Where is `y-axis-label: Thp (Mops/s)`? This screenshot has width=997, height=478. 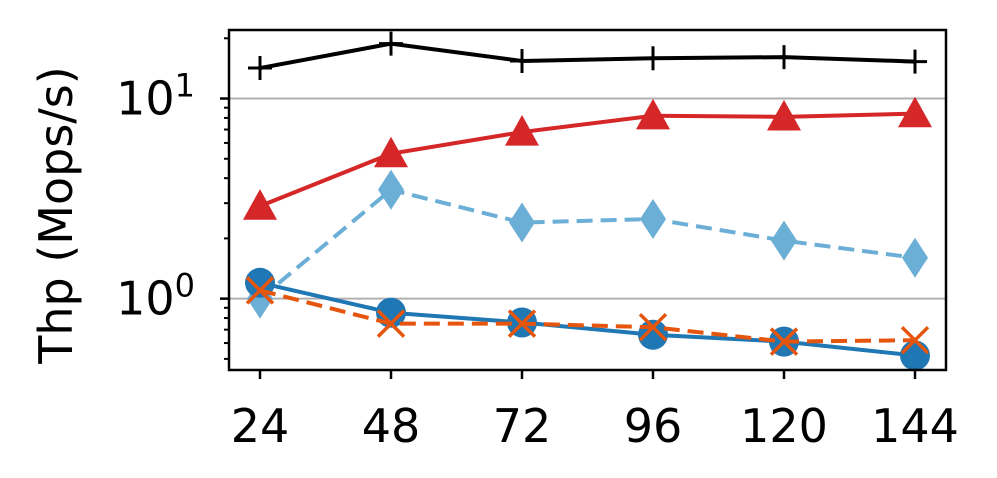 y-axis-label: Thp (Mops/s) is located at coordinates (56, 215).